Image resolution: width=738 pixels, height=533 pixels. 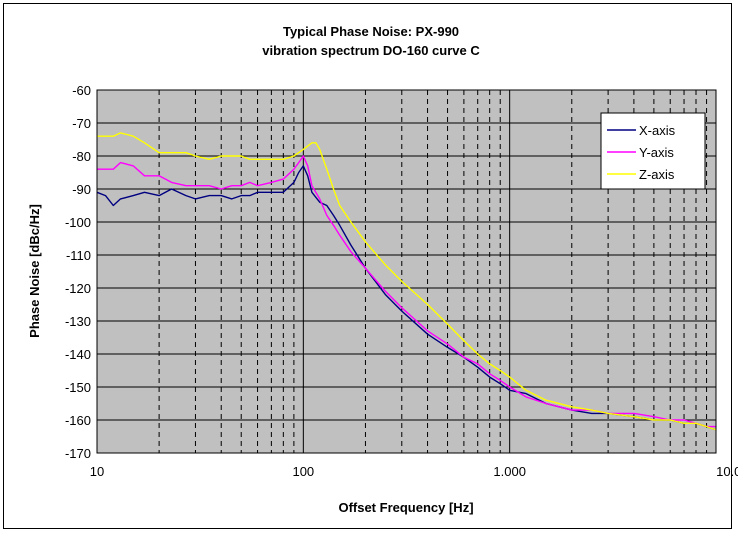 What do you see at coordinates (371, 31) in the screenshot?
I see `chart-title: Typical Phase Noise: PX-990` at bounding box center [371, 31].